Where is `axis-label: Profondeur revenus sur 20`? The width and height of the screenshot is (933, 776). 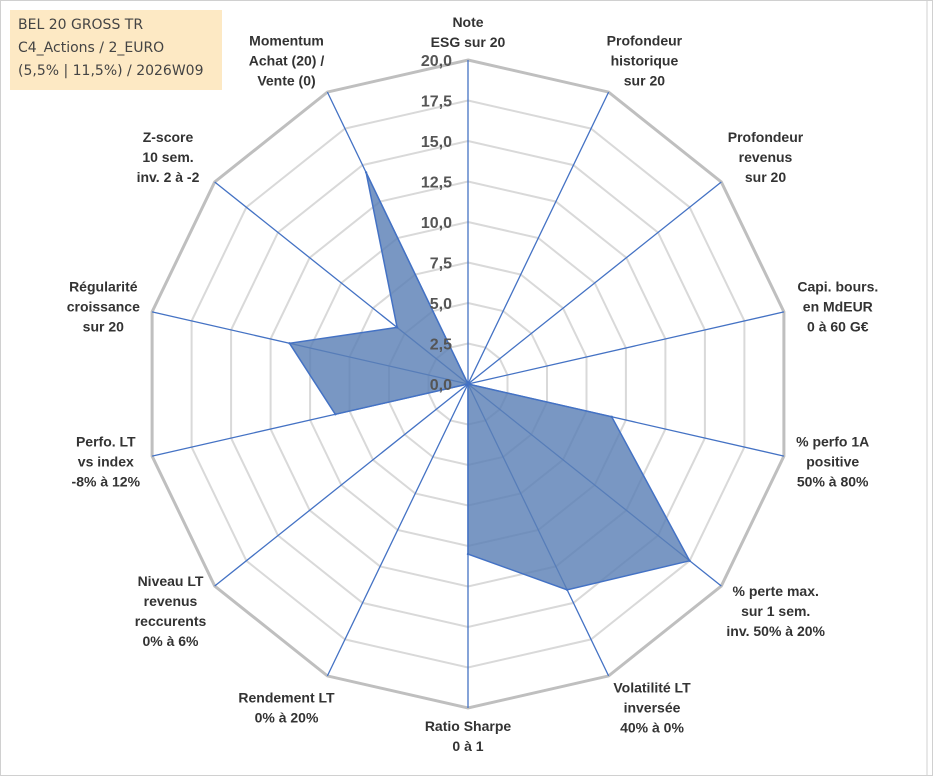 axis-label: Profondeur revenus sur 20 is located at coordinates (766, 157).